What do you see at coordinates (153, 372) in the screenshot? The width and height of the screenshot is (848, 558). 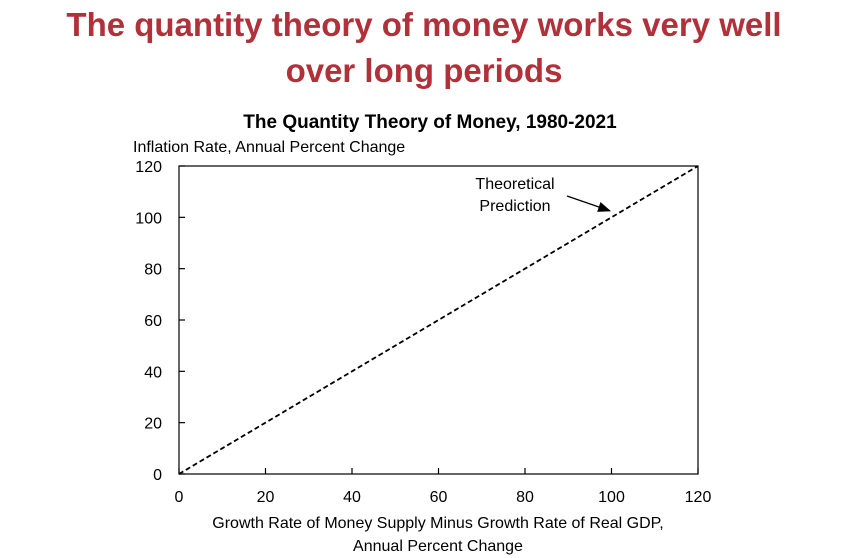 I see `y-tick-label: 40` at bounding box center [153, 372].